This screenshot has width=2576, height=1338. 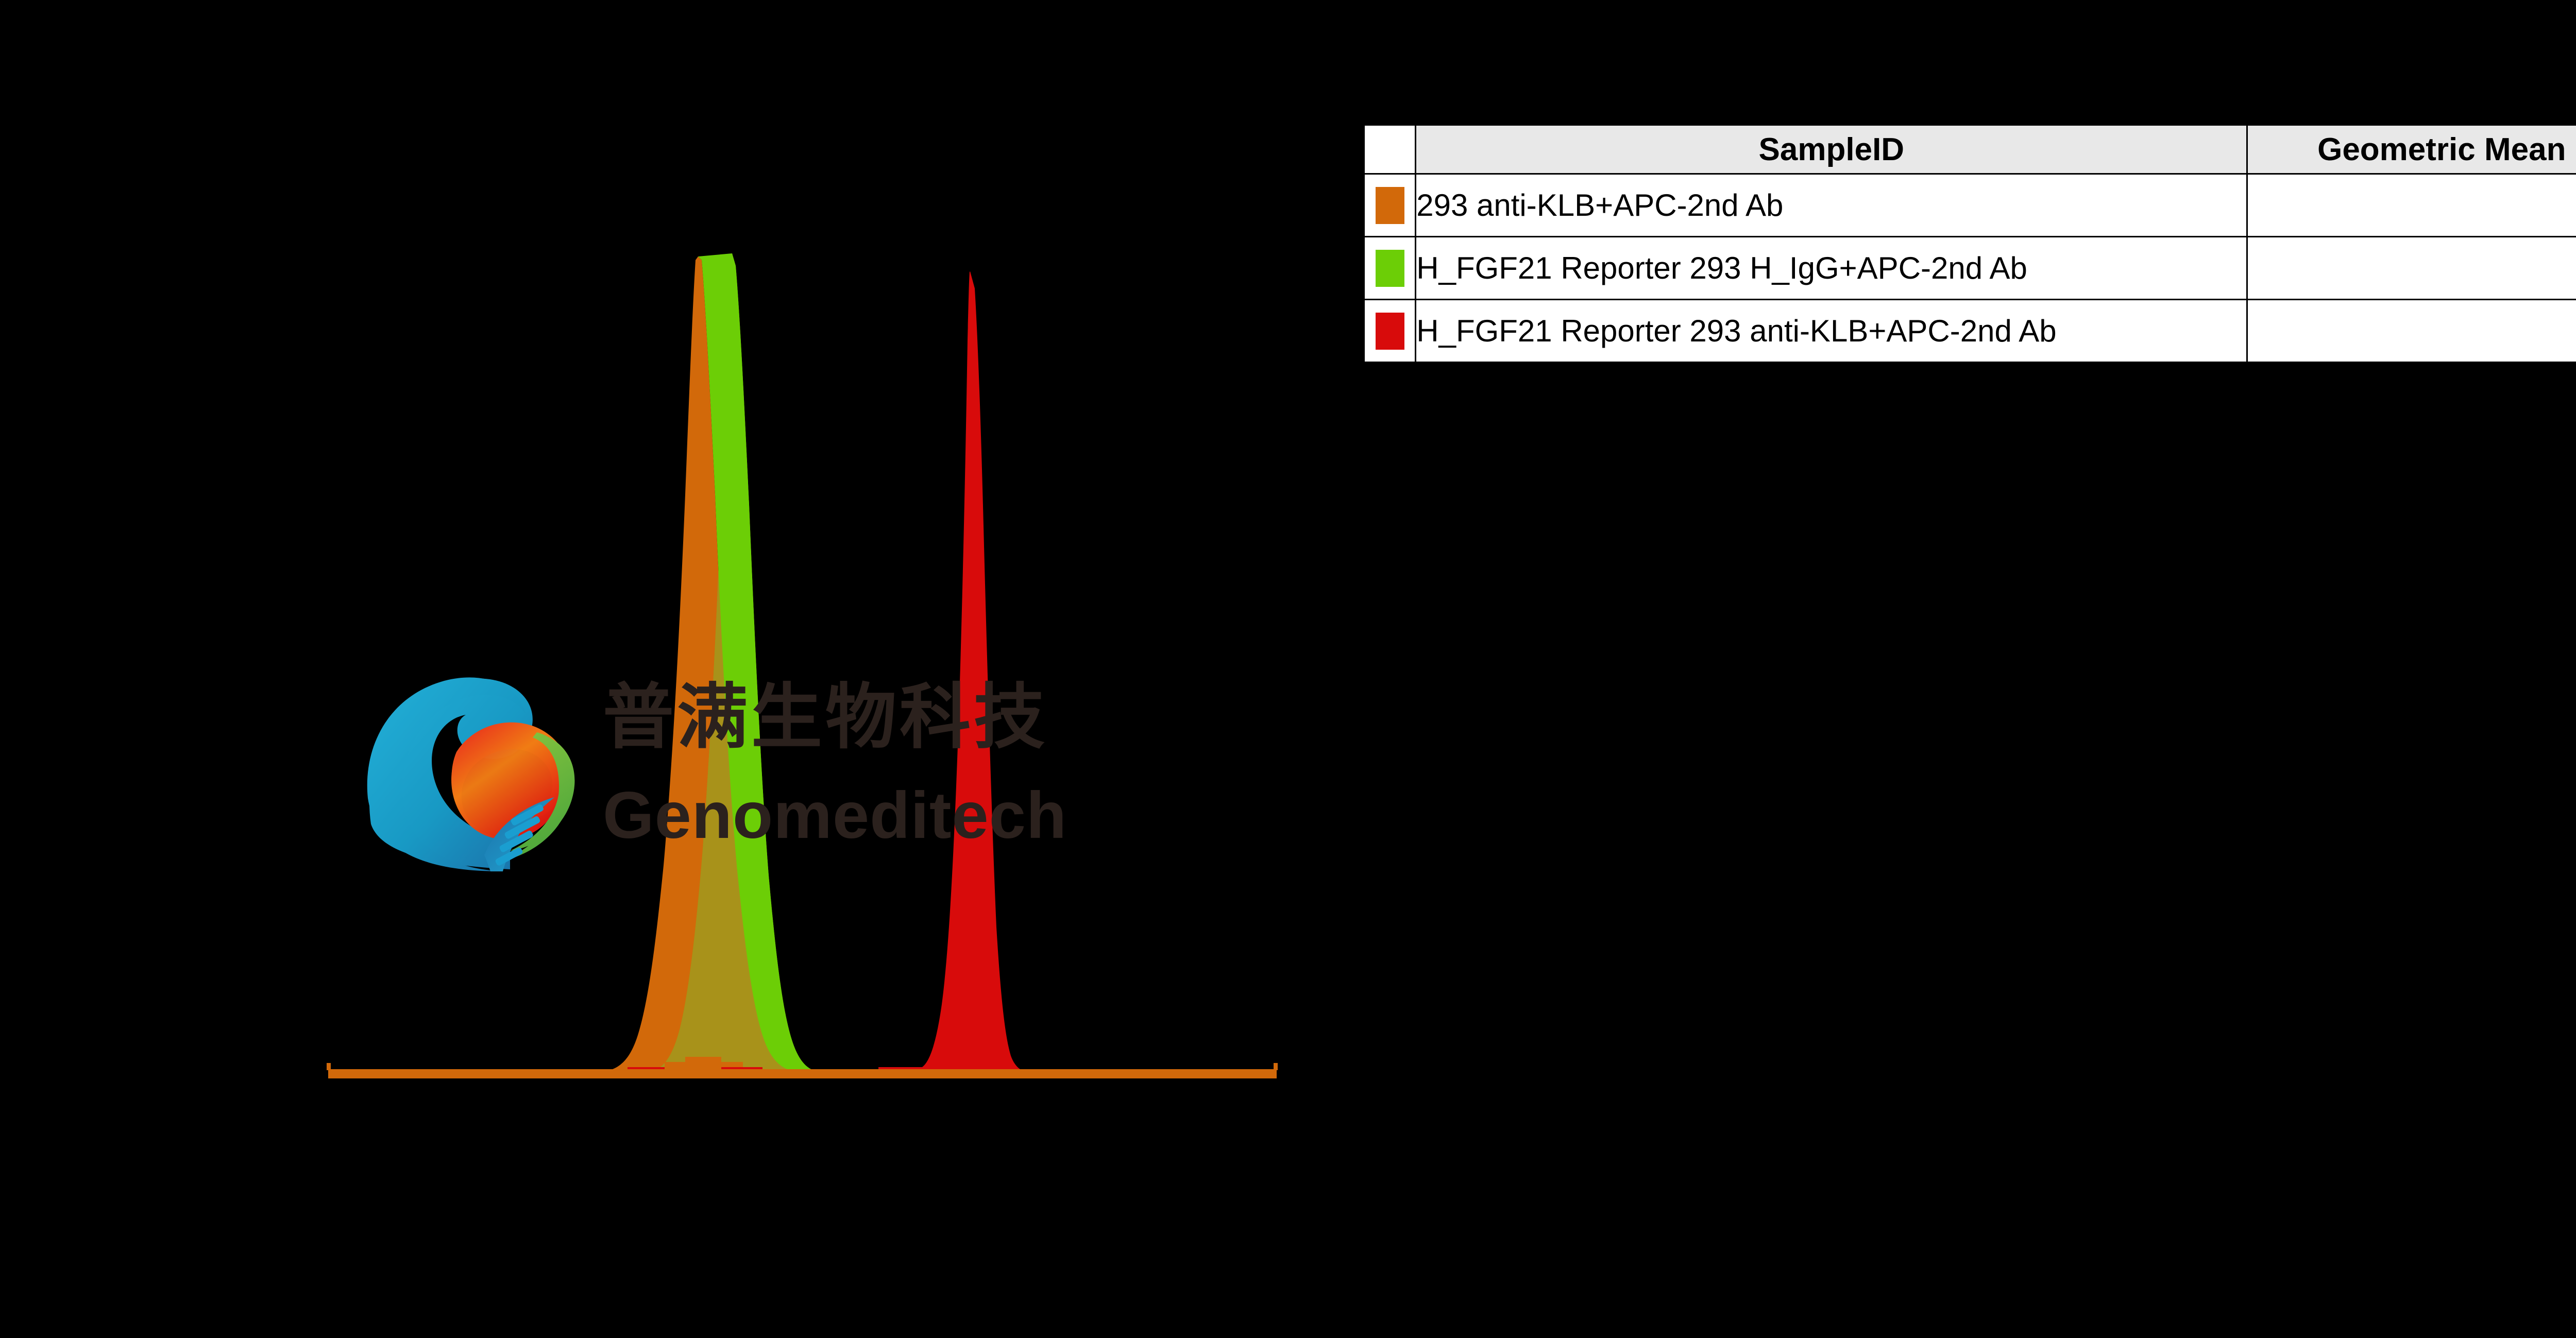 I want to click on column-header-swatch, so click(x=1390, y=149).